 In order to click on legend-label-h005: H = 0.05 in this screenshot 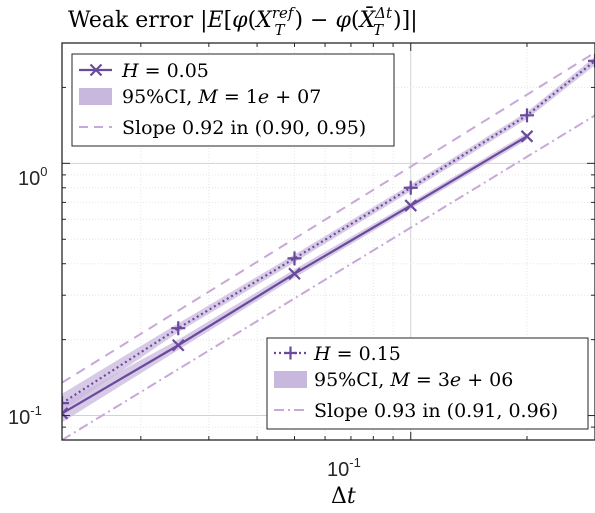, I will do `click(165, 71)`.